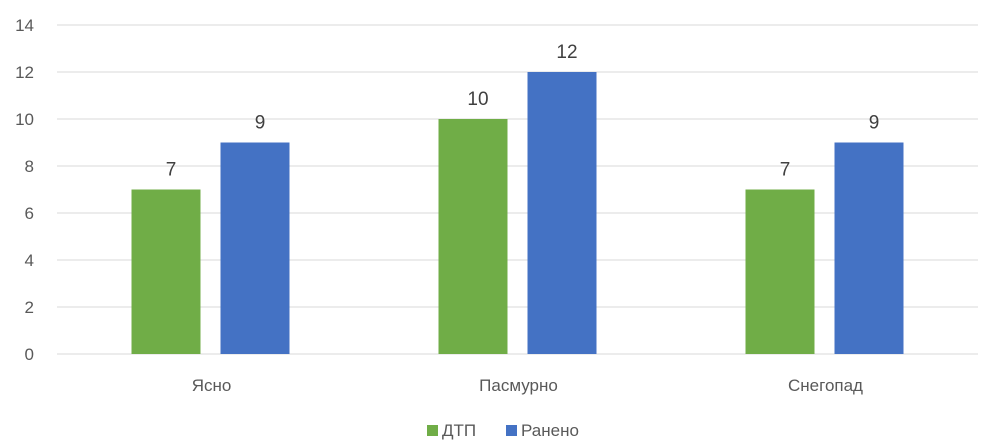  Describe the element at coordinates (518, 385) in the screenshot. I see `x-category-label: Пасмурно` at that location.